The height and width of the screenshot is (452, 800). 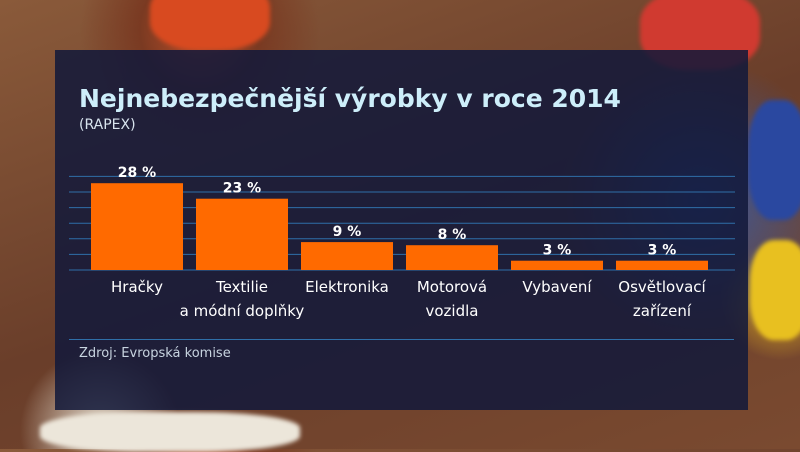 I want to click on category-label: a módní doplňky, so click(x=242, y=311).